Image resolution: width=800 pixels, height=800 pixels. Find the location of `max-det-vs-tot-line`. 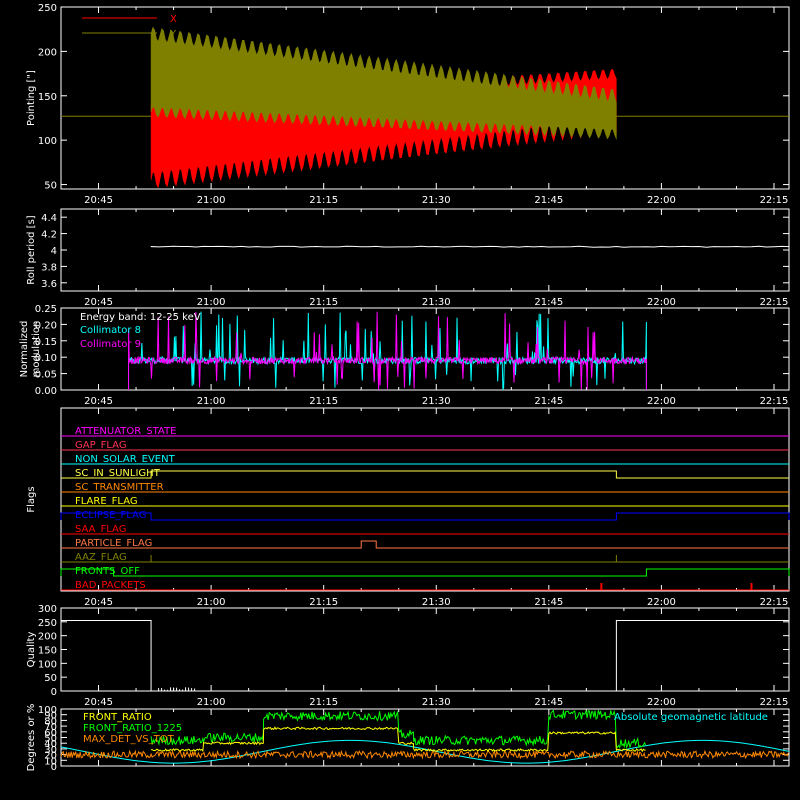

max-det-vs-tot-line is located at coordinates (424, 754).